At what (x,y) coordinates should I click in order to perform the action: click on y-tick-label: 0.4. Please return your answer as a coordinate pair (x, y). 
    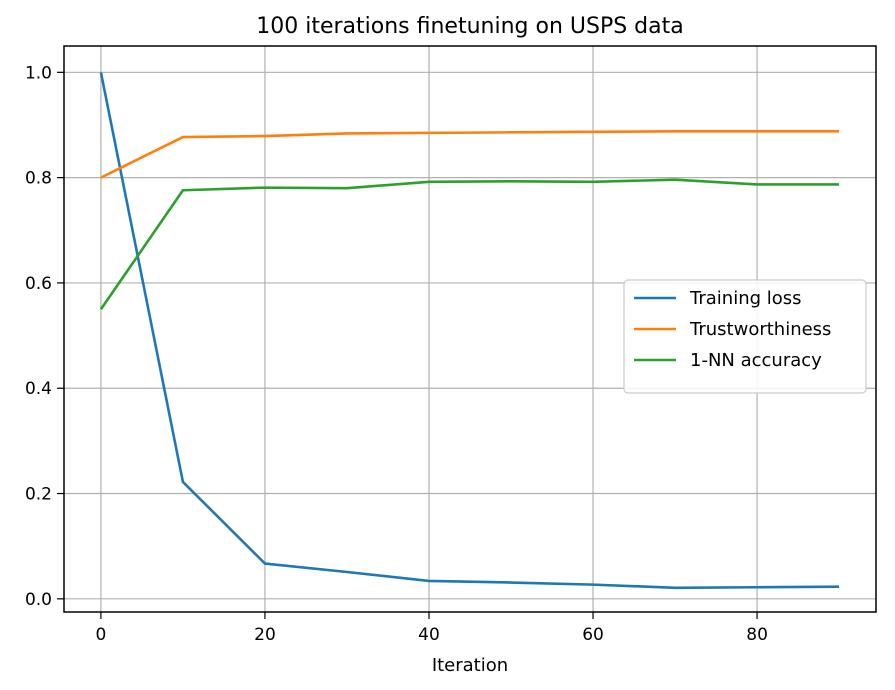
    Looking at the image, I should click on (38, 389).